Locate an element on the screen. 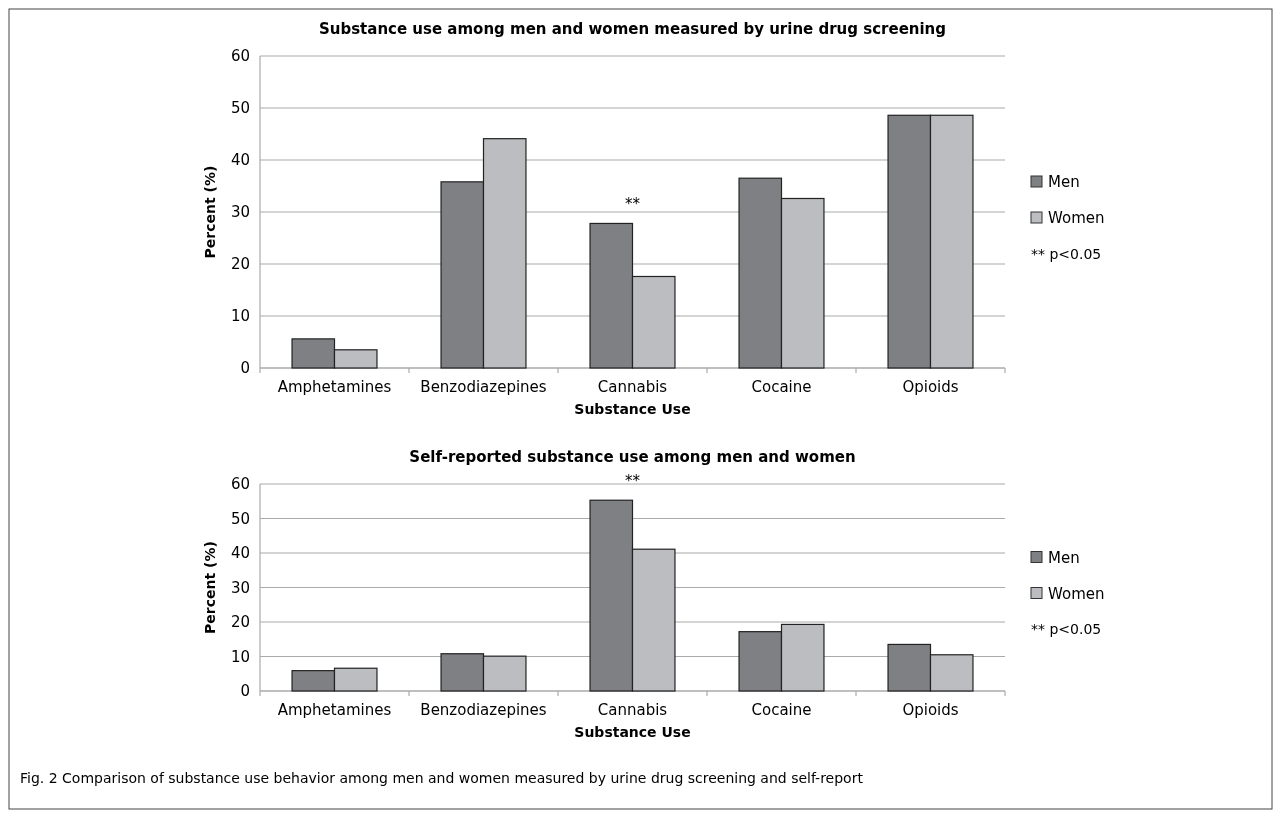 Image resolution: width=1281 pixels, height=832 pixels. caption: Fig. 2 Comparison of substance use behavior among men and women measured by urine drug screening and self-report is located at coordinates (442, 778).